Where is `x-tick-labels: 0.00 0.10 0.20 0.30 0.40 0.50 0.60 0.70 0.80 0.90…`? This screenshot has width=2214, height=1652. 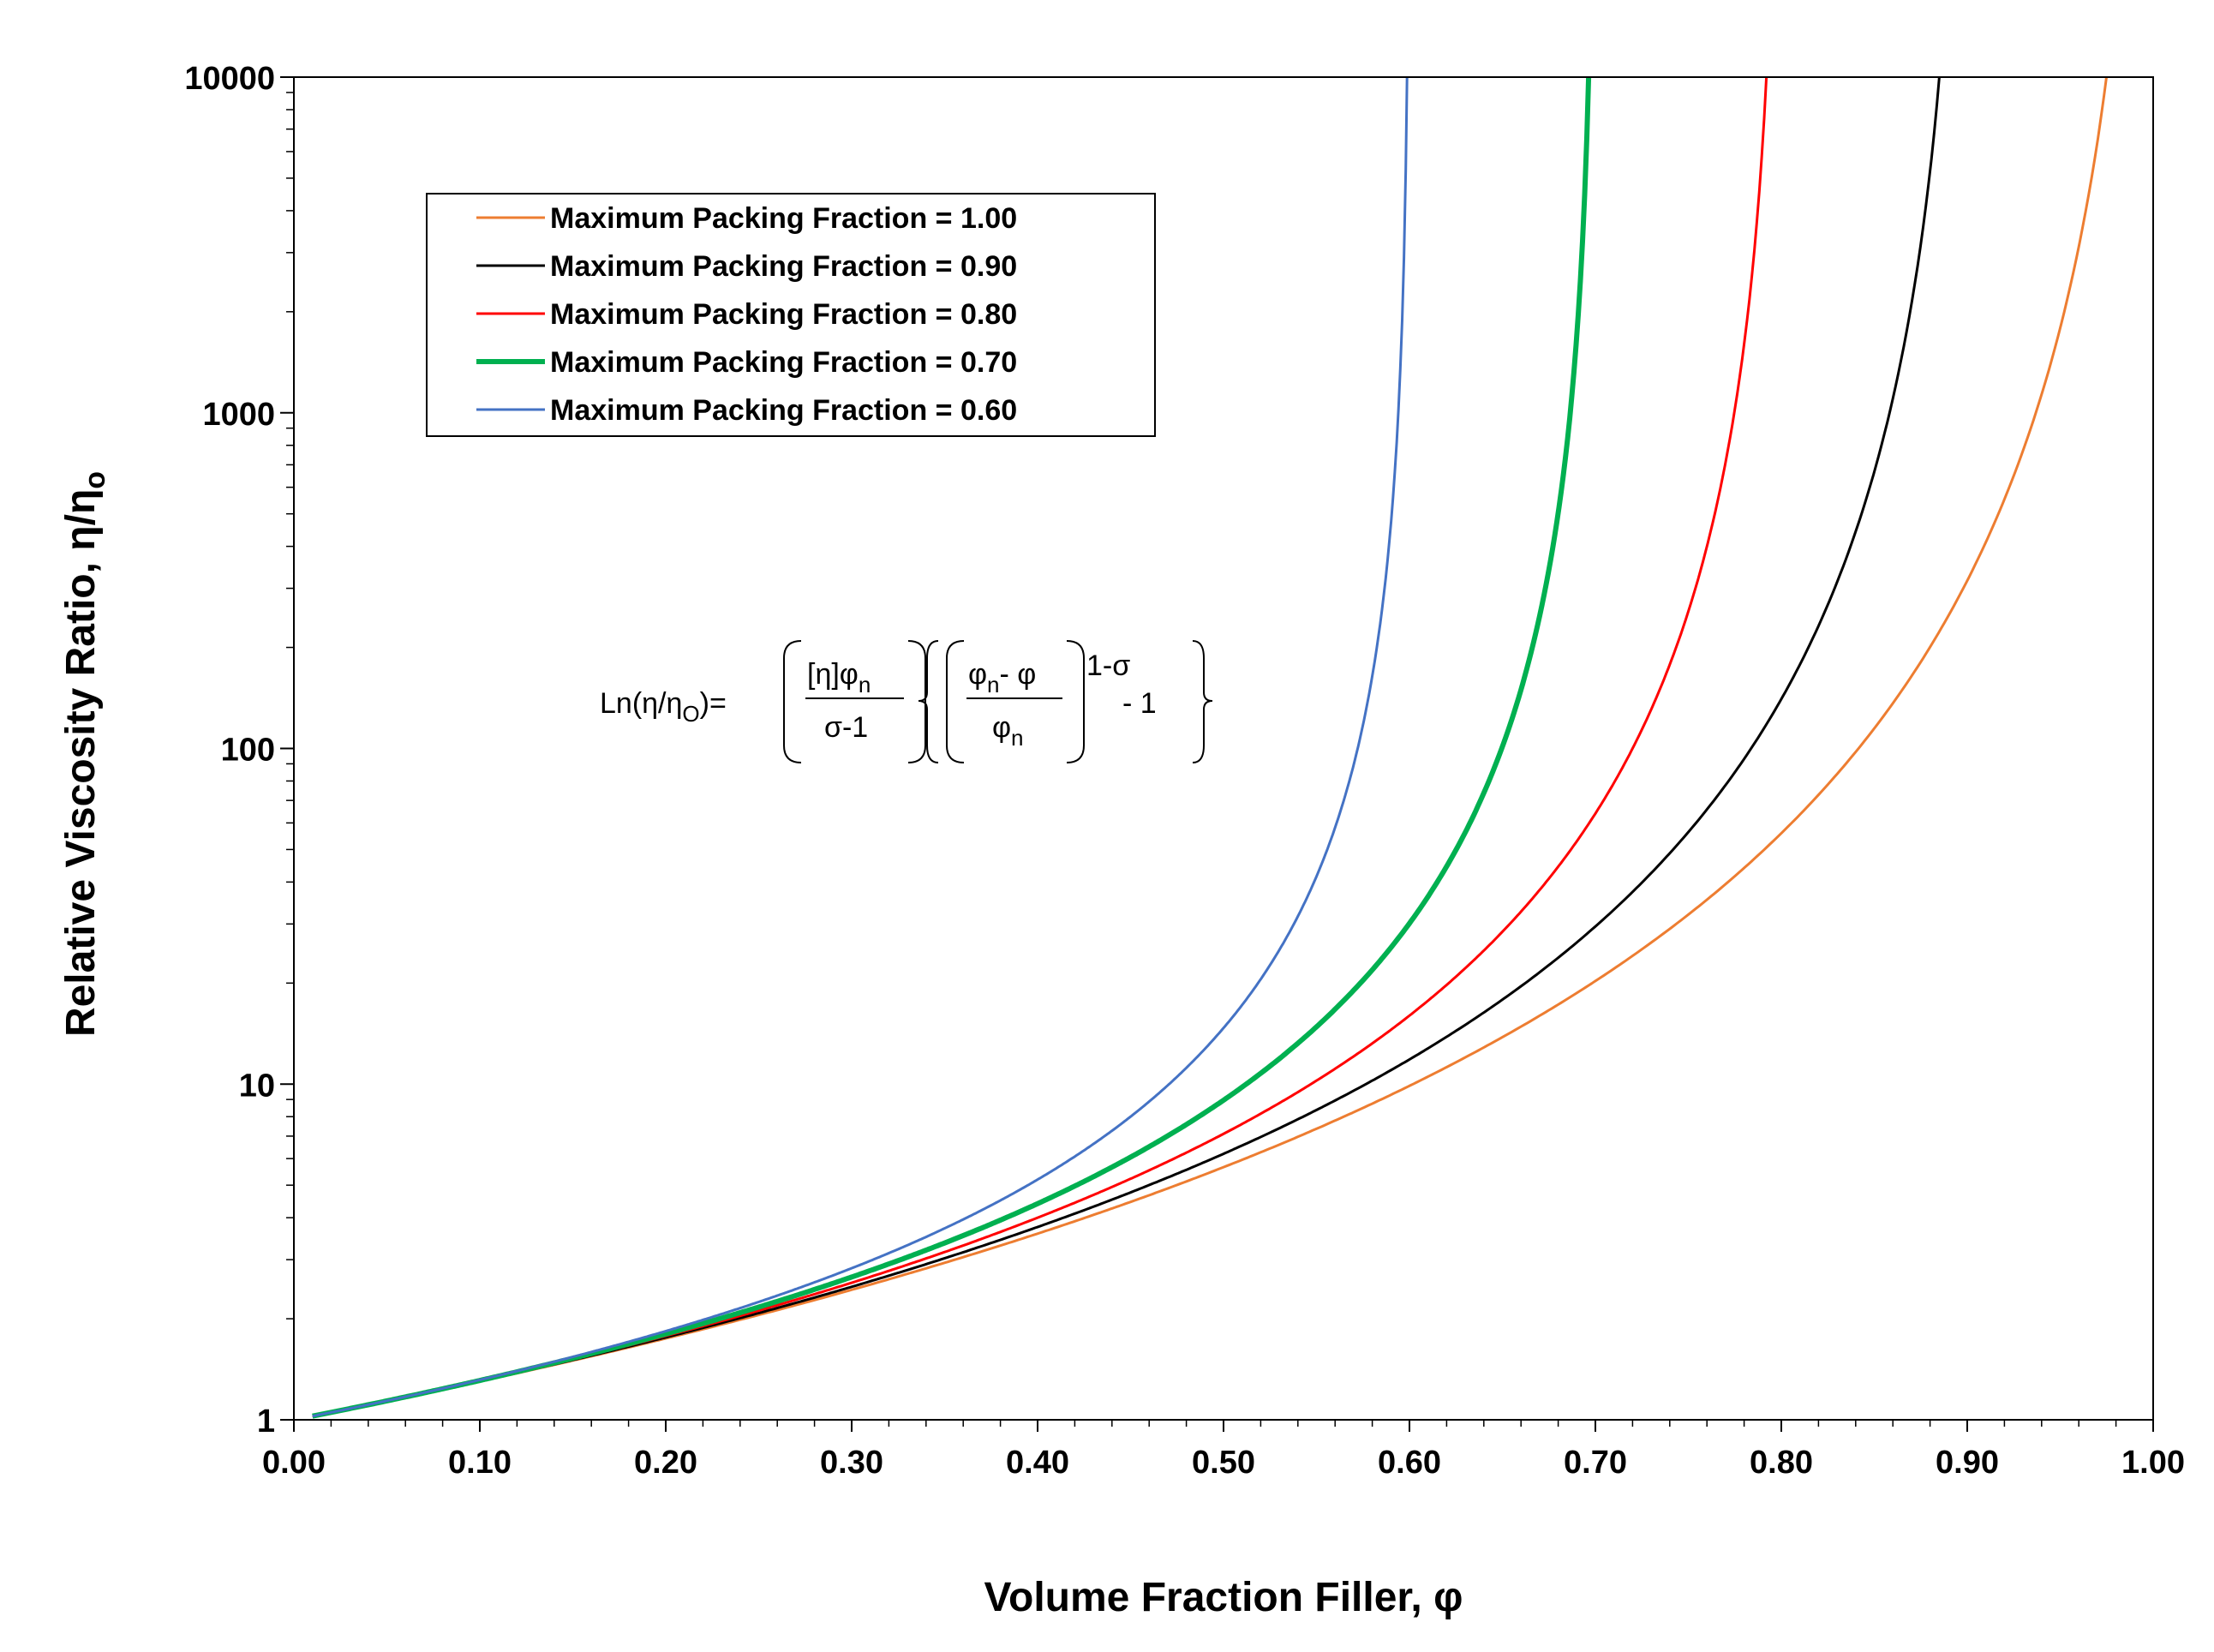 x-tick-labels: 0.00 0.10 0.20 0.30 0.40 0.50 0.60 0.70 0.80 0.90… is located at coordinates (1223, 1463).